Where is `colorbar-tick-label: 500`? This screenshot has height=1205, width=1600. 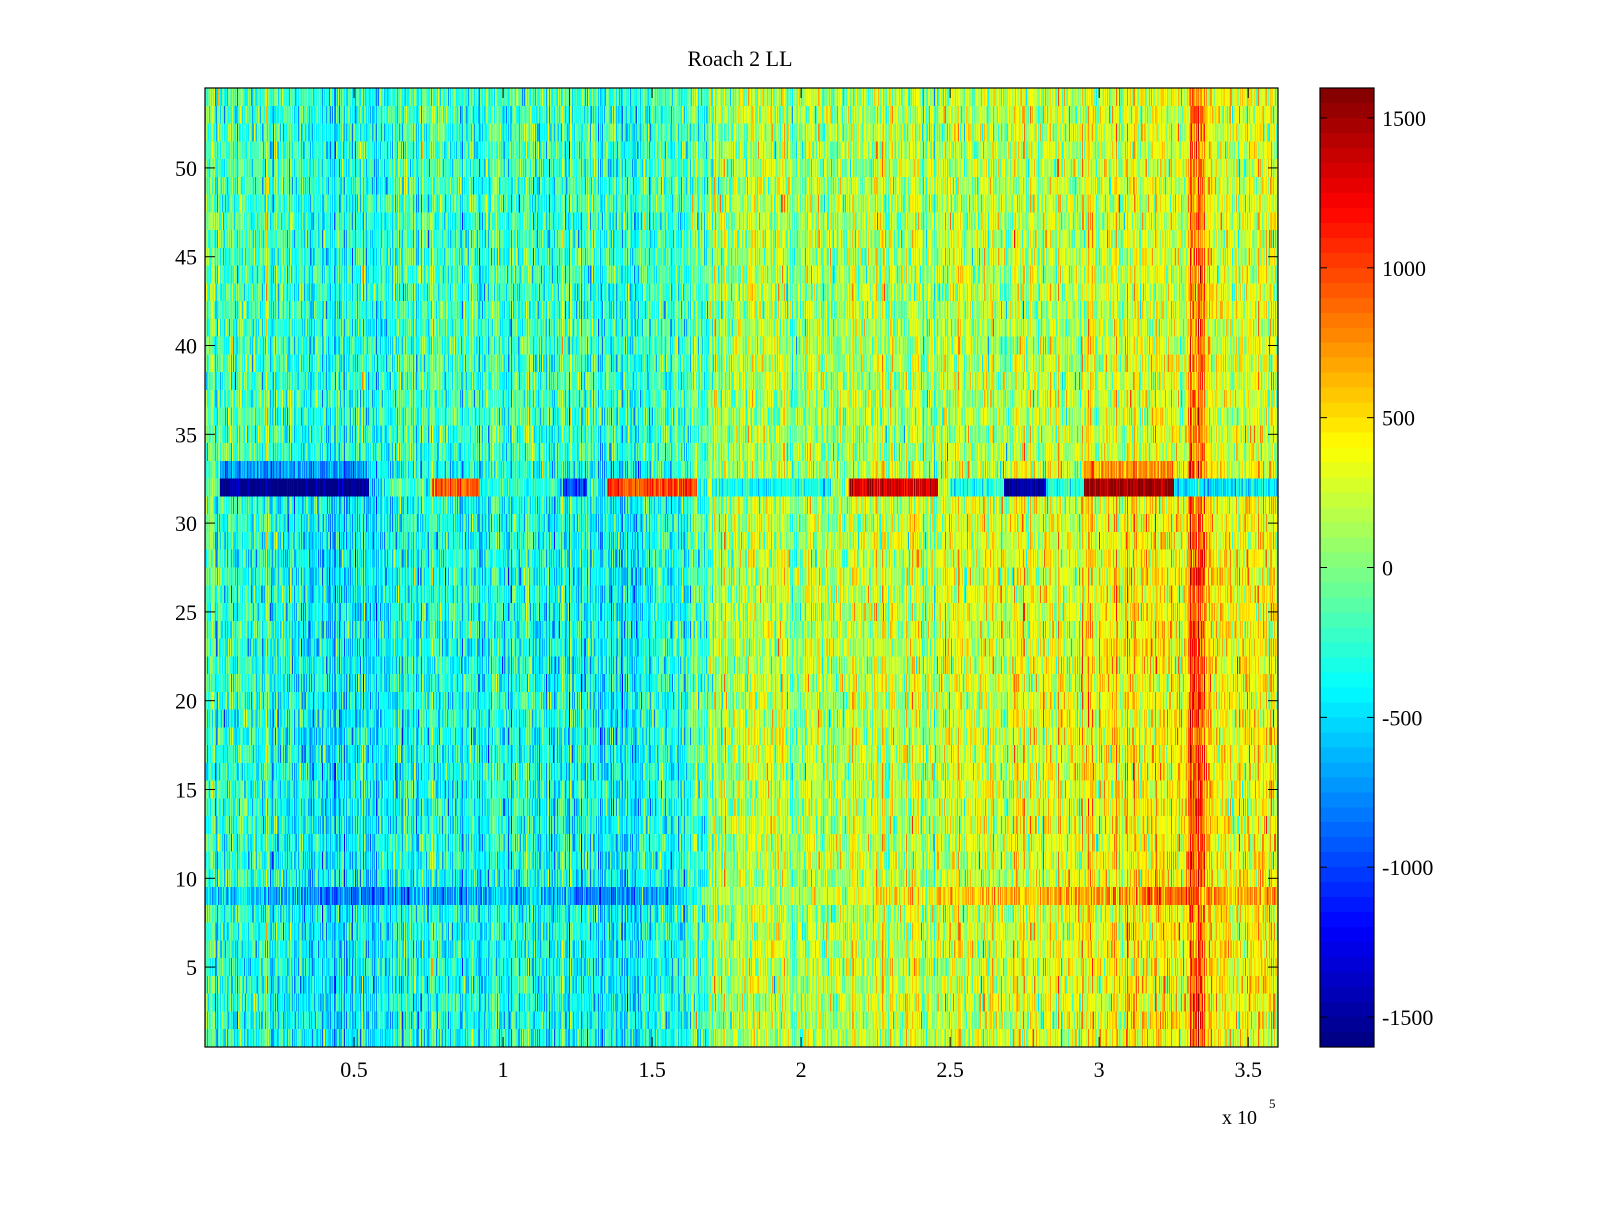
colorbar-tick-label: 500 is located at coordinates (1398, 418).